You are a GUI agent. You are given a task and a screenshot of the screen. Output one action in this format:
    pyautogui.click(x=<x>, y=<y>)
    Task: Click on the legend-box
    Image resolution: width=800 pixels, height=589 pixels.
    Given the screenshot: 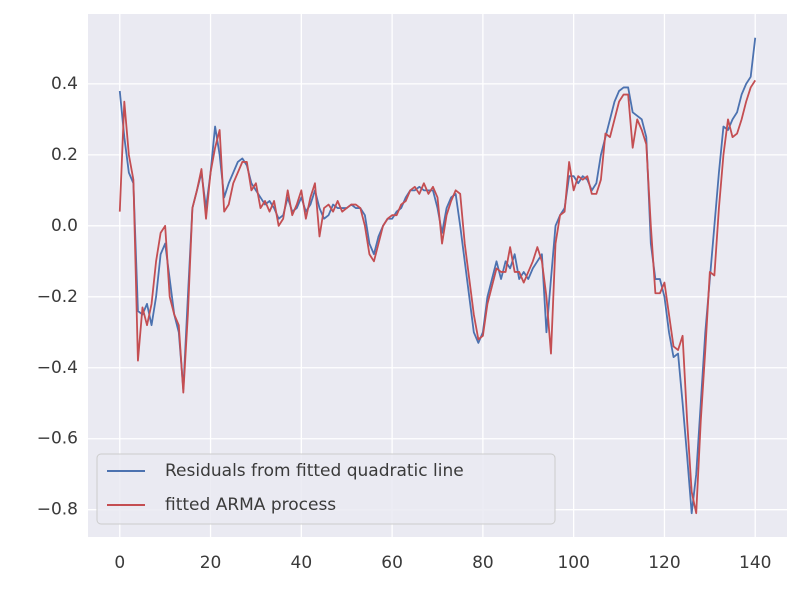 What is the action you would take?
    pyautogui.click(x=326, y=489)
    